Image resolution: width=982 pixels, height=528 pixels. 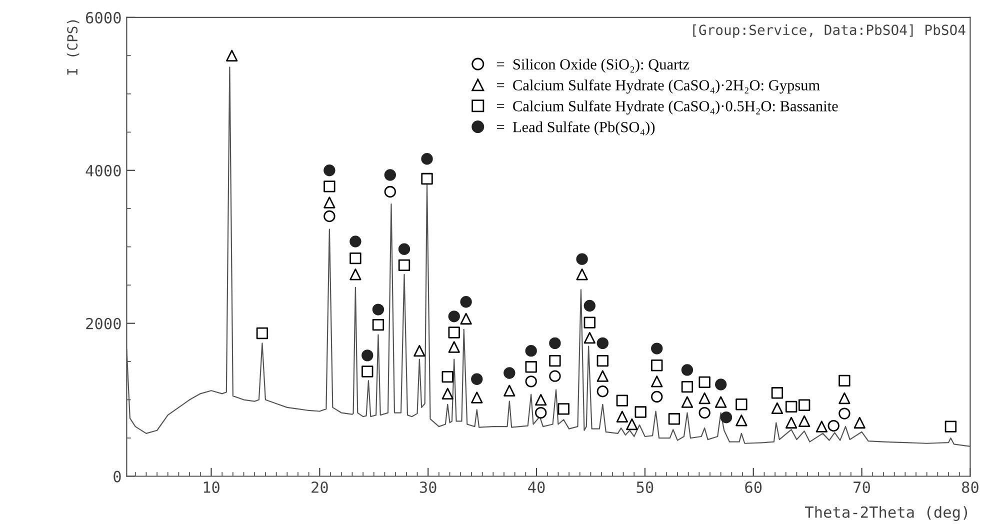 I want to click on x-tick-label: 80, so click(x=970, y=487).